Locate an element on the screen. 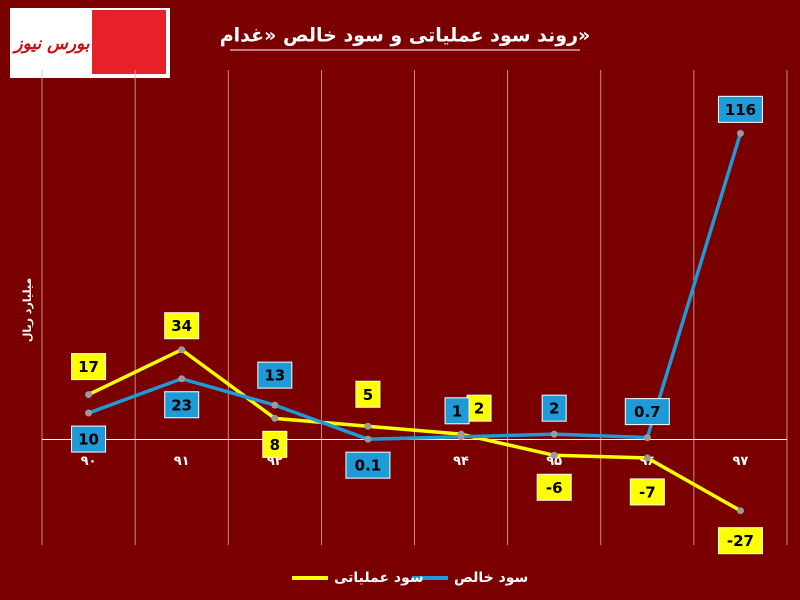 This screenshot has width=800, height=600. data-label: 23 is located at coordinates (181, 405).